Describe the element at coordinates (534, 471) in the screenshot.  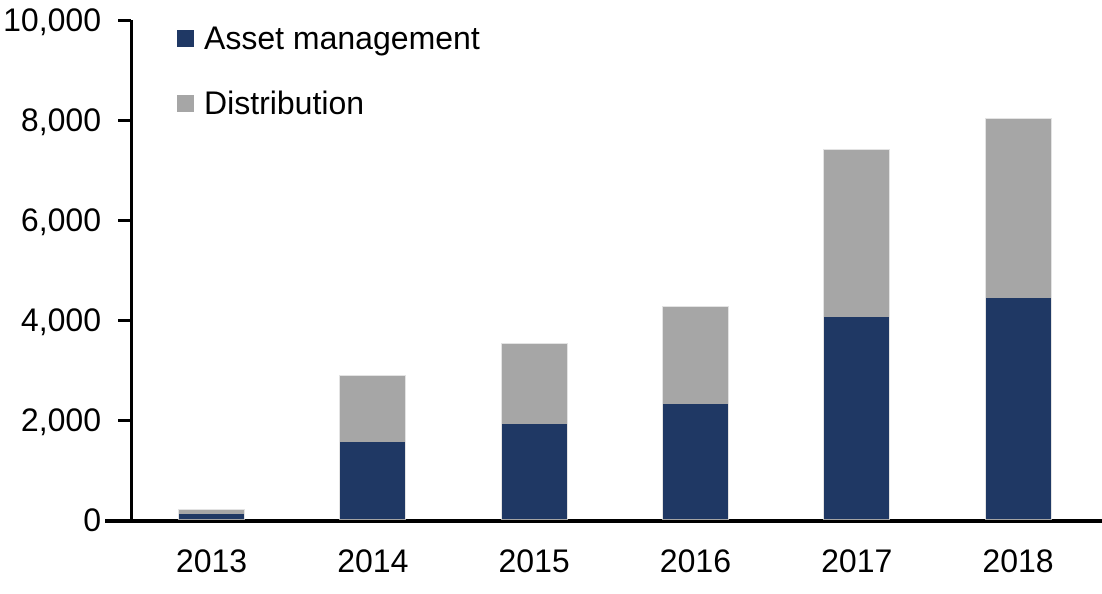
I see `bar-segment-asset-management-2015` at that location.